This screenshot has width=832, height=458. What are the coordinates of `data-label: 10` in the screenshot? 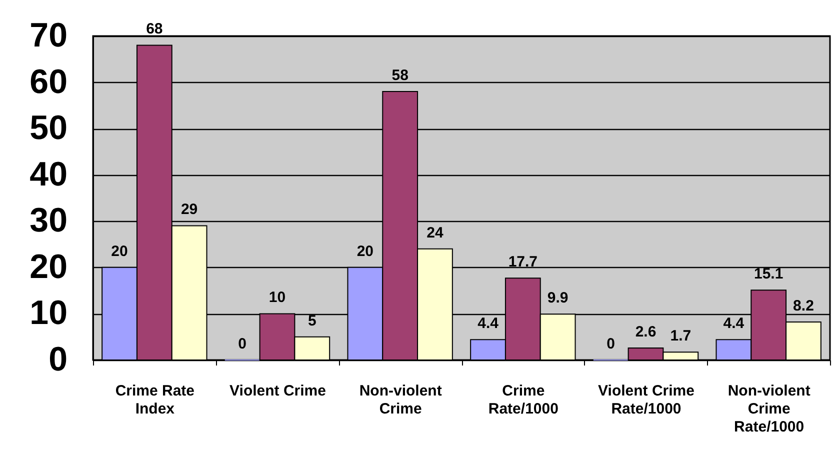 It's located at (277, 297).